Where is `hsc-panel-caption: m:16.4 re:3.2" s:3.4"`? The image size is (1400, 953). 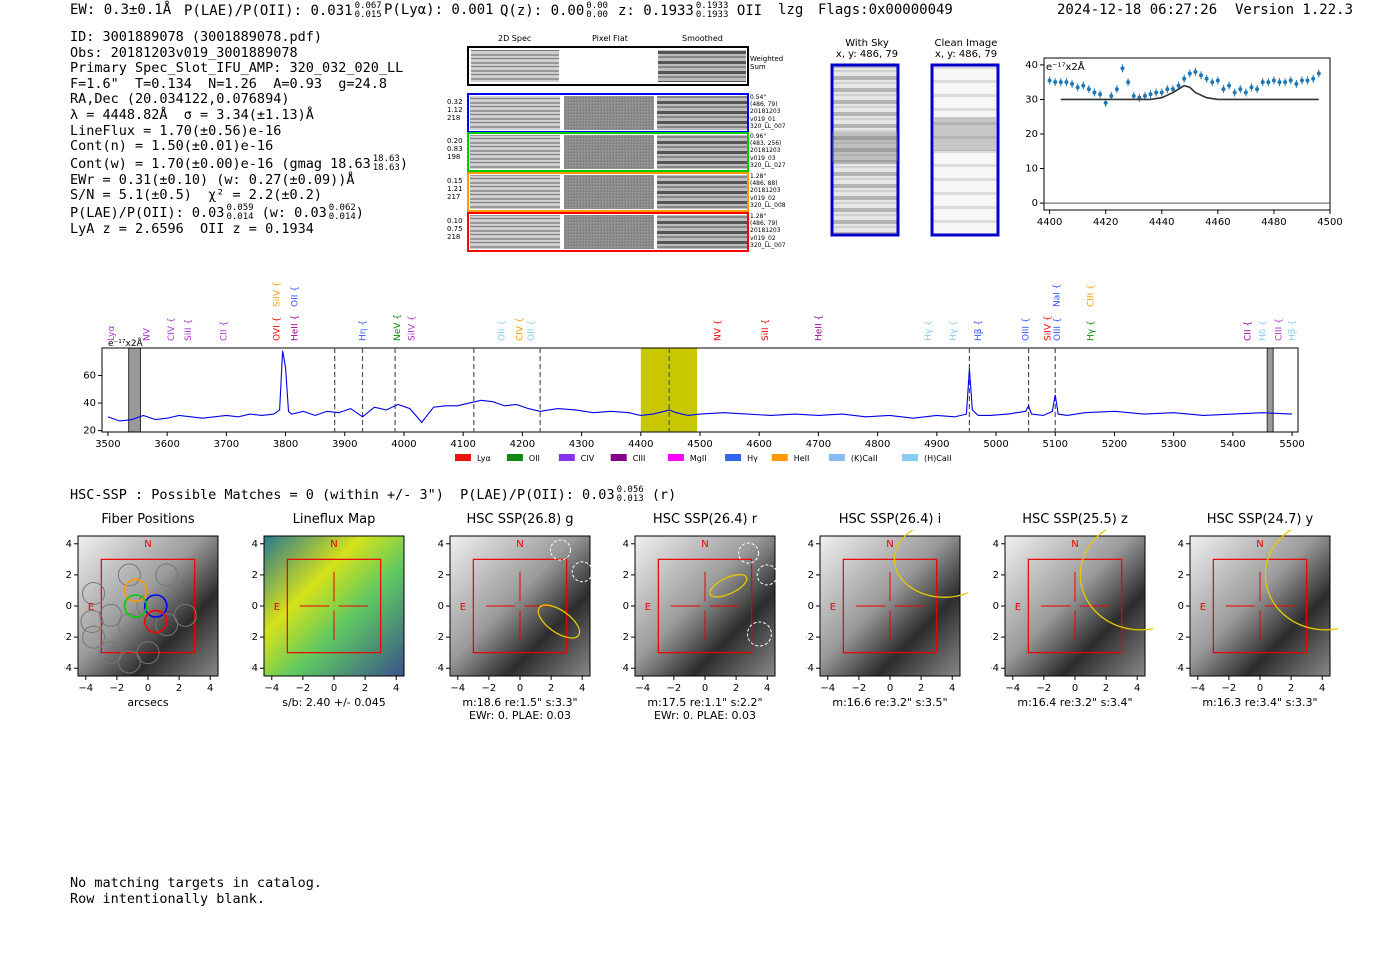 hsc-panel-caption: m:16.4 re:3.2" s:3.4" is located at coordinates (1075, 702).